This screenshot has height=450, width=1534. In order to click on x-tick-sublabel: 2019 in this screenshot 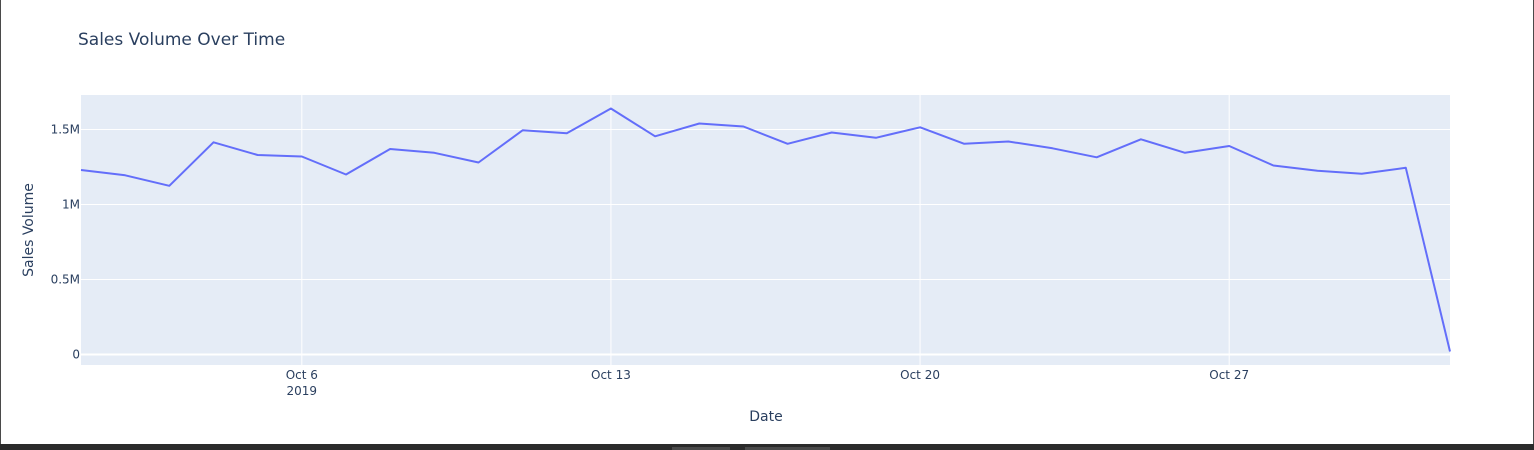, I will do `click(302, 391)`.